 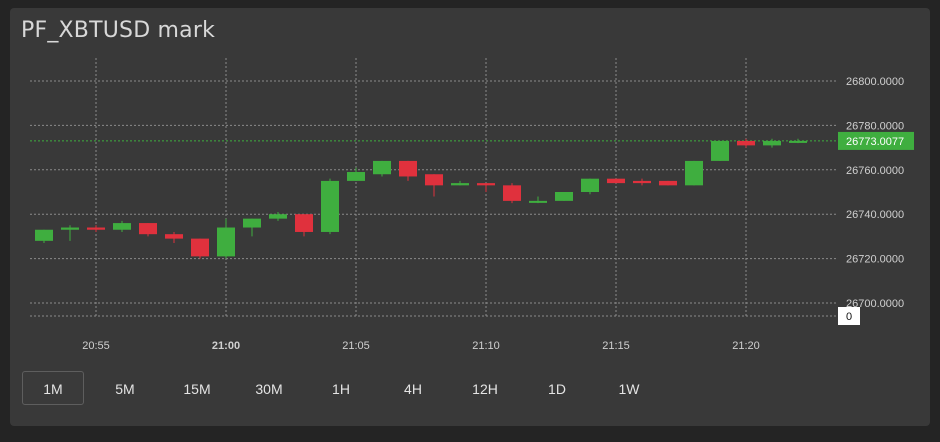 I want to click on last-price-tag, so click(x=876, y=140).